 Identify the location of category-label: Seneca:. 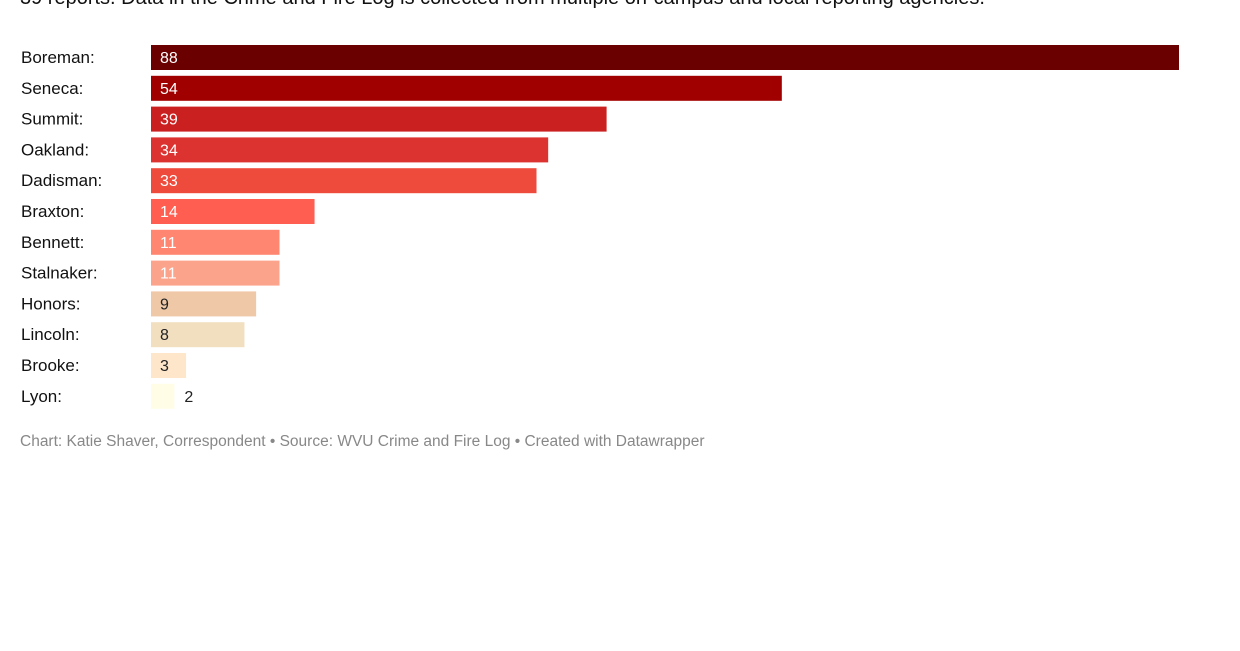
(52, 88).